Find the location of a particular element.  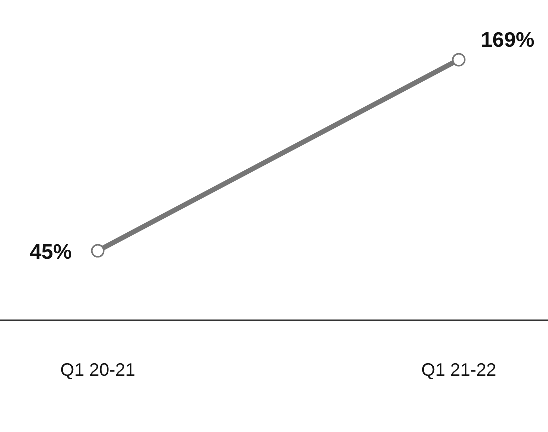

data-label: 45% is located at coordinates (51, 252).